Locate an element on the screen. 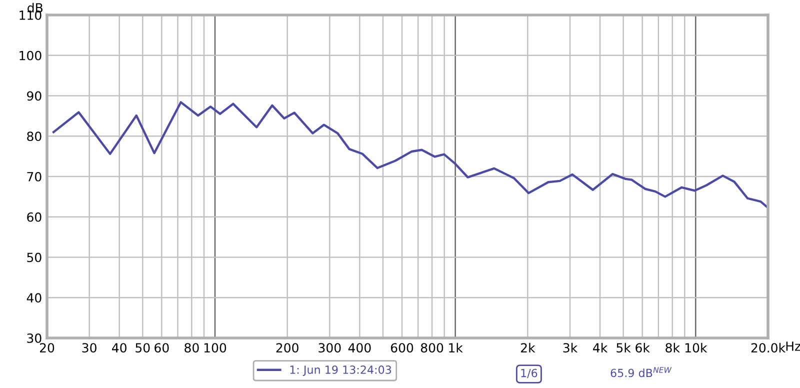 Image resolution: width=800 pixels, height=388 pixels. x-tick-label: 400 is located at coordinates (359, 348).